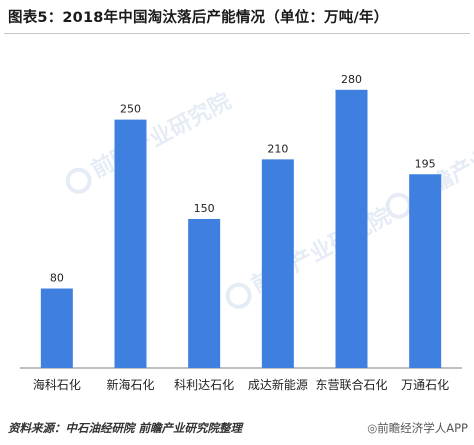  Describe the element at coordinates (425, 163) in the screenshot. I see `data-label: 195` at that location.